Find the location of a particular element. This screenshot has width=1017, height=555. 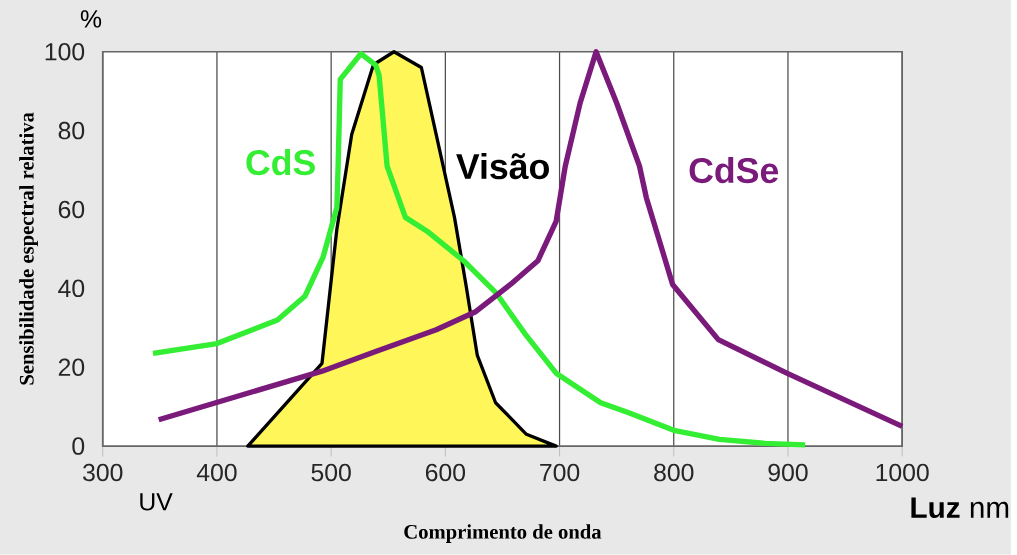

x-tick-label: 700 is located at coordinates (560, 472).